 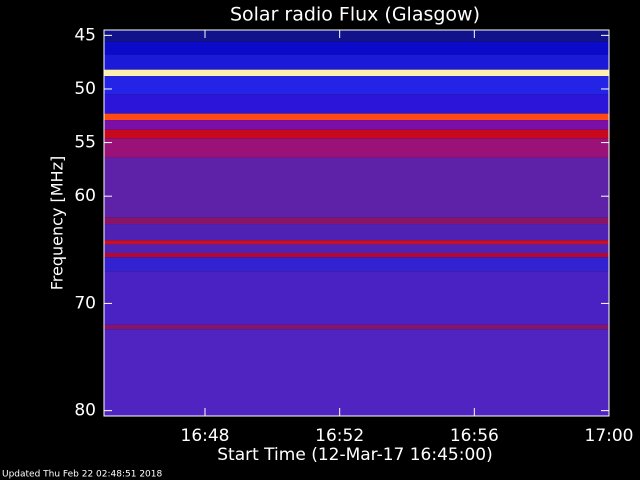 What do you see at coordinates (474, 436) in the screenshot?
I see `x-tick-label: 16:56` at bounding box center [474, 436].